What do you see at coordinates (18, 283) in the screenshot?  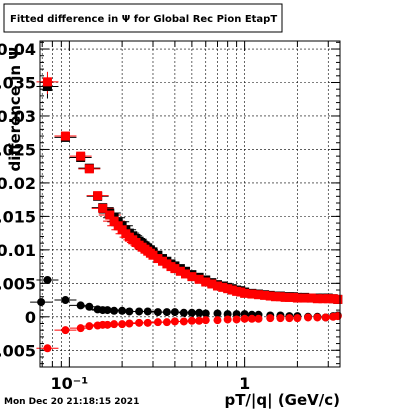 I see `y-tick-label: 0.005` at bounding box center [18, 283].